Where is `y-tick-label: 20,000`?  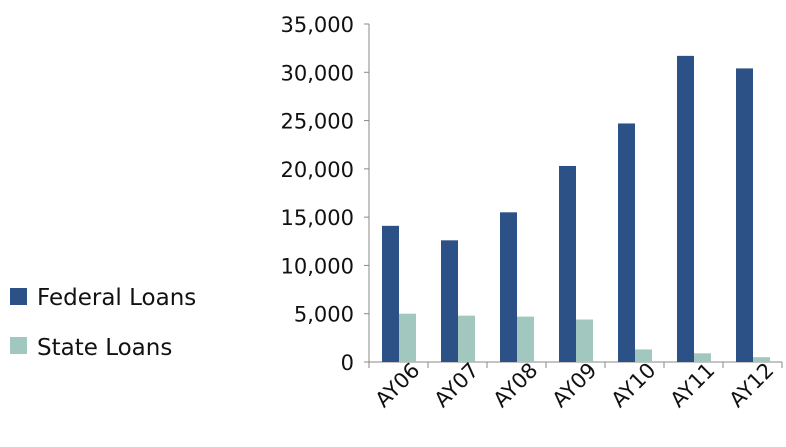 y-tick-label: 20,000 is located at coordinates (317, 170).